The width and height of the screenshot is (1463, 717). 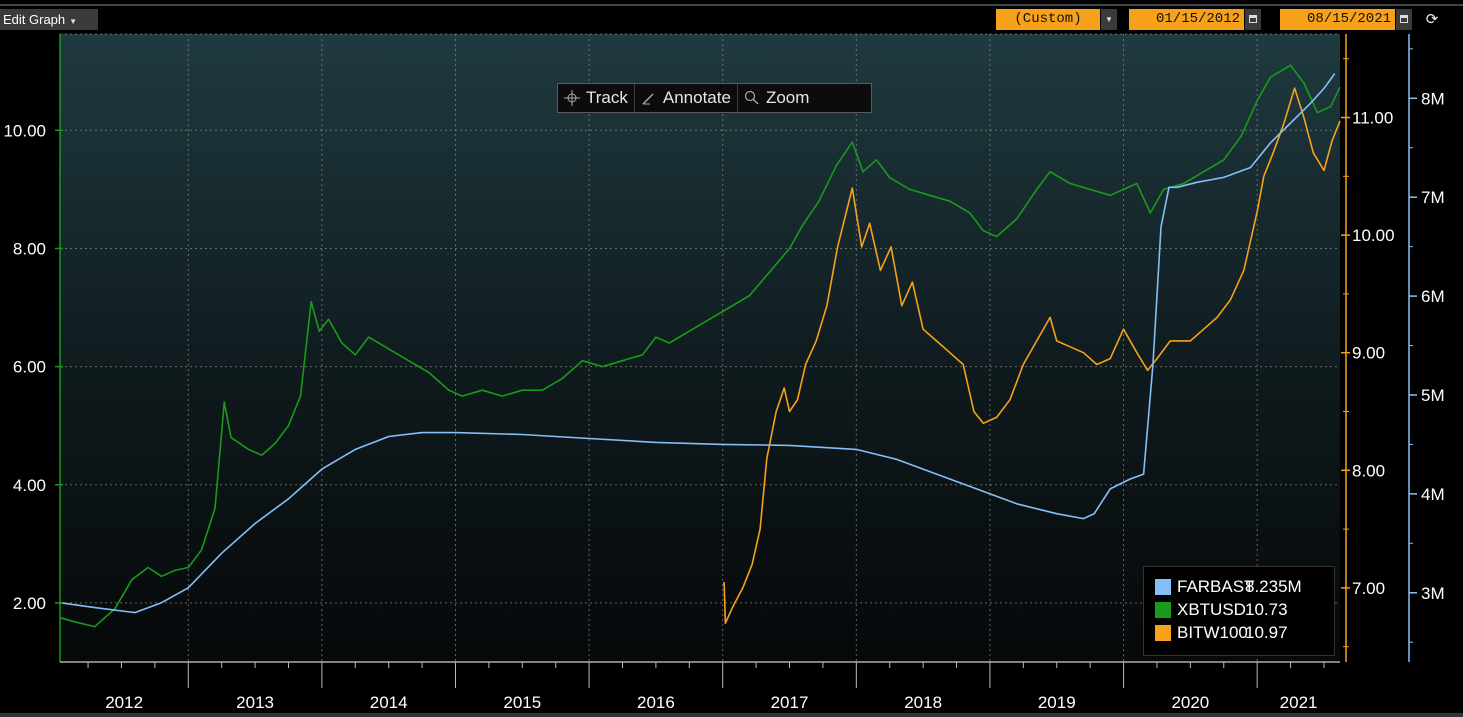 I want to click on edit-graph-label: Edit Graph, so click(x=34, y=19).